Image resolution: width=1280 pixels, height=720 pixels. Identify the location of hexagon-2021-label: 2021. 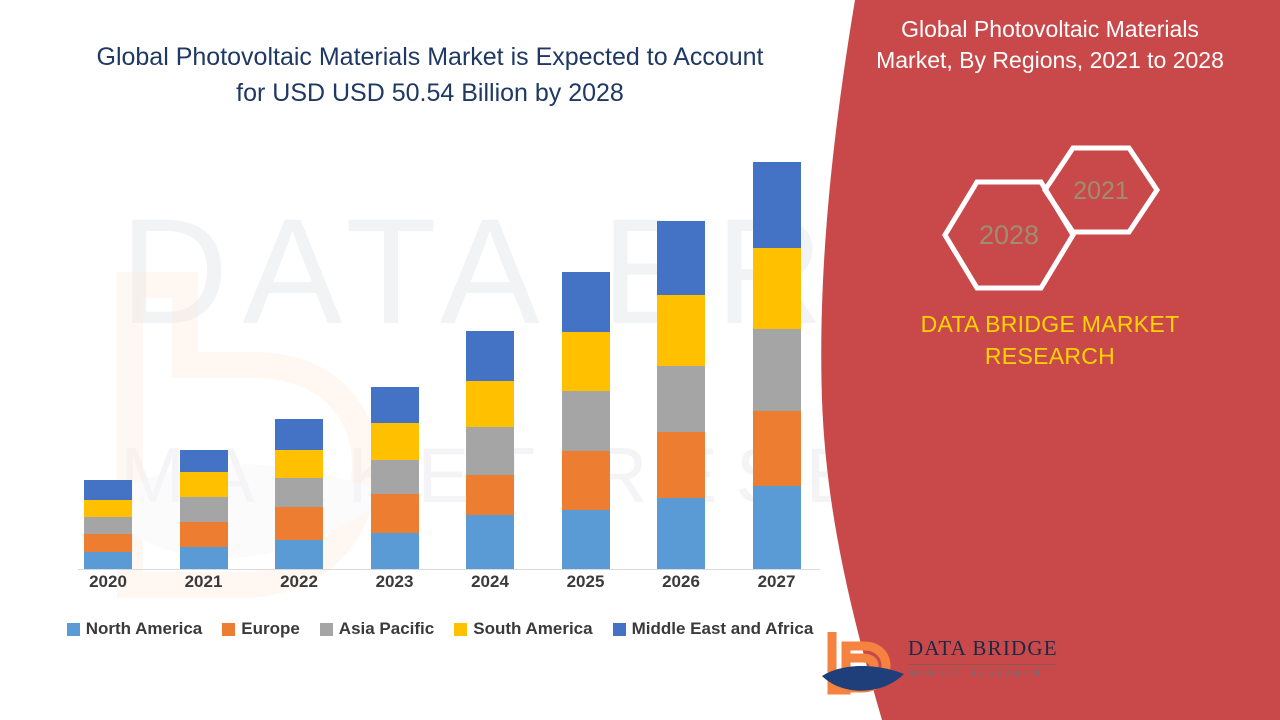
(1101, 191).